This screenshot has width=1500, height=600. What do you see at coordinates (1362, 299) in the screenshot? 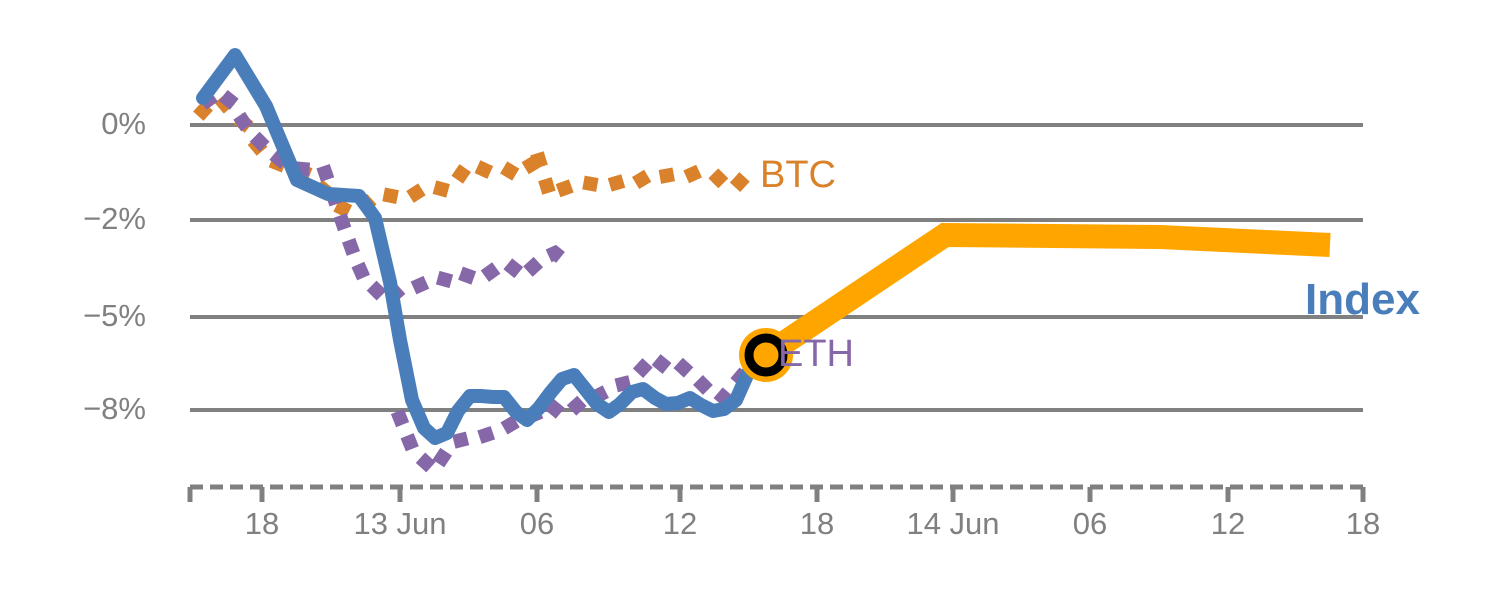
I see `series-label-index: Index` at bounding box center [1362, 299].